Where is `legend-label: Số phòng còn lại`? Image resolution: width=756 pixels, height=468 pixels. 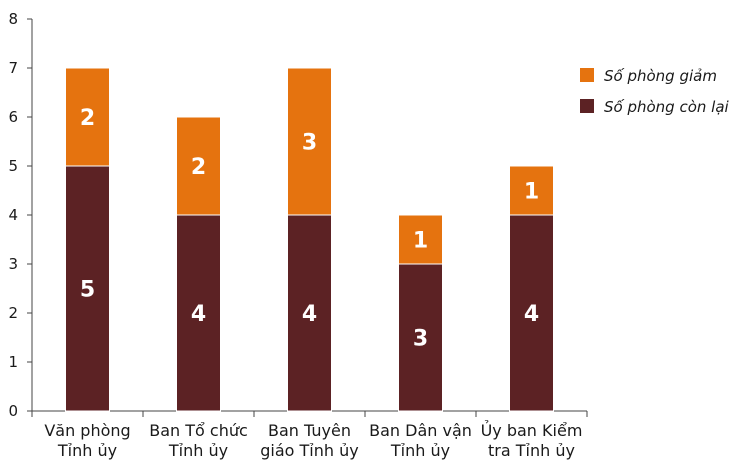 legend-label: Số phòng còn lại is located at coordinates (667, 107).